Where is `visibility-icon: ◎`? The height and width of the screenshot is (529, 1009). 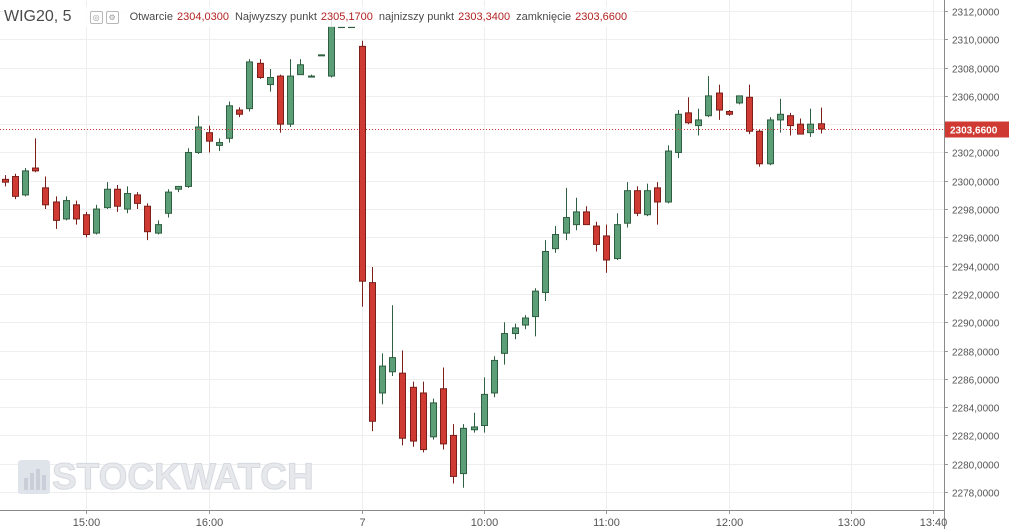
visibility-icon: ◎ is located at coordinates (96, 17).